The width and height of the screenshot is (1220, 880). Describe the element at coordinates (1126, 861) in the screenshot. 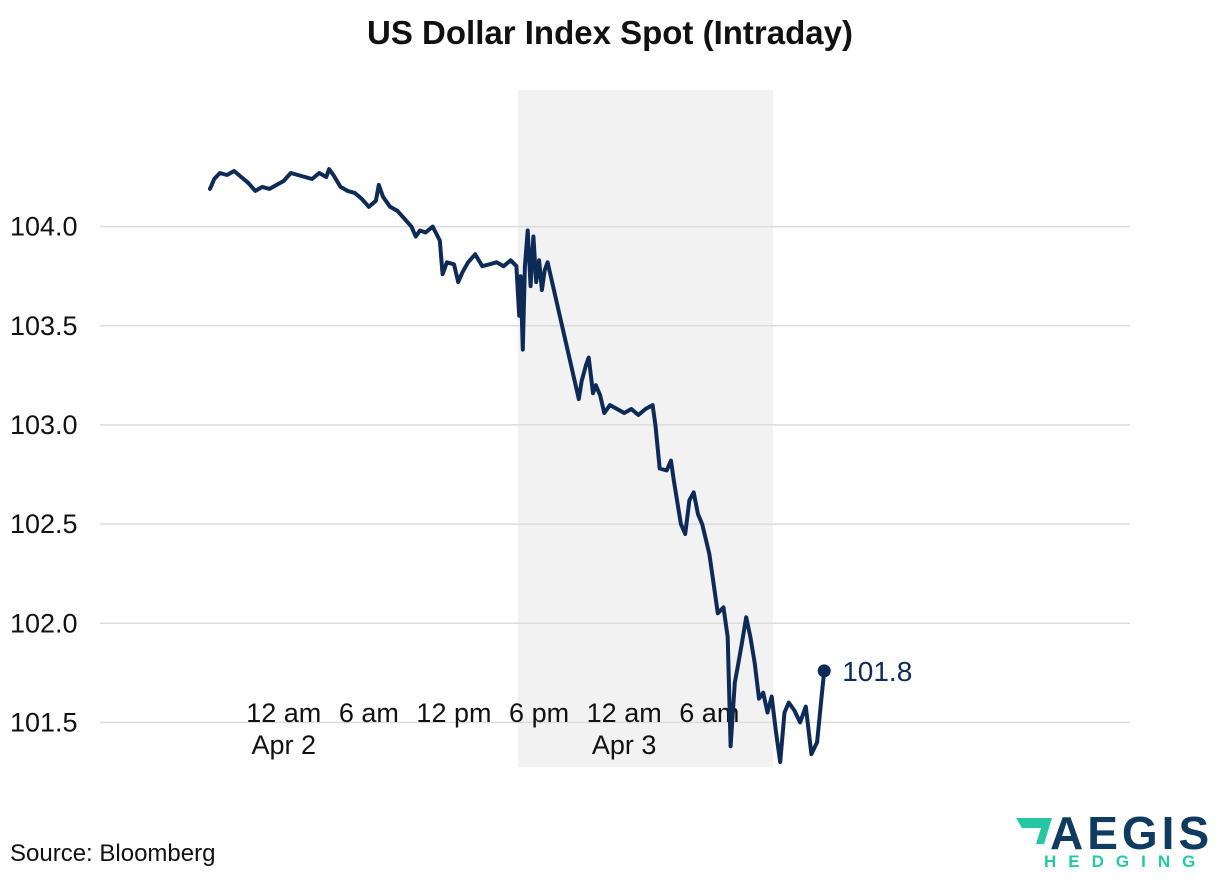

I see `logo-sub-text: HEDGING` at that location.